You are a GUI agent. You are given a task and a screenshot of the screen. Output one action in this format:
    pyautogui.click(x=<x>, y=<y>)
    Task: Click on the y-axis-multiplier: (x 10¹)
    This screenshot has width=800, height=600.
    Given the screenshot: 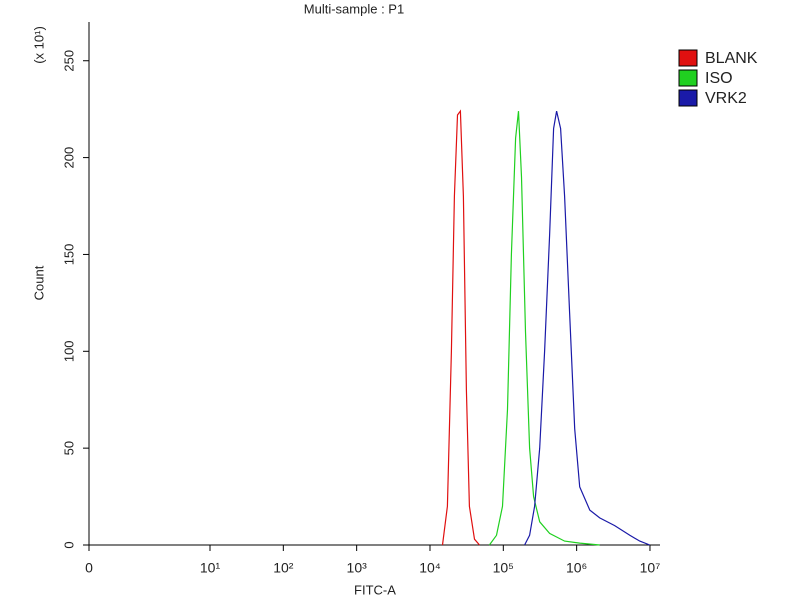 What is the action you would take?
    pyautogui.click(x=38, y=45)
    